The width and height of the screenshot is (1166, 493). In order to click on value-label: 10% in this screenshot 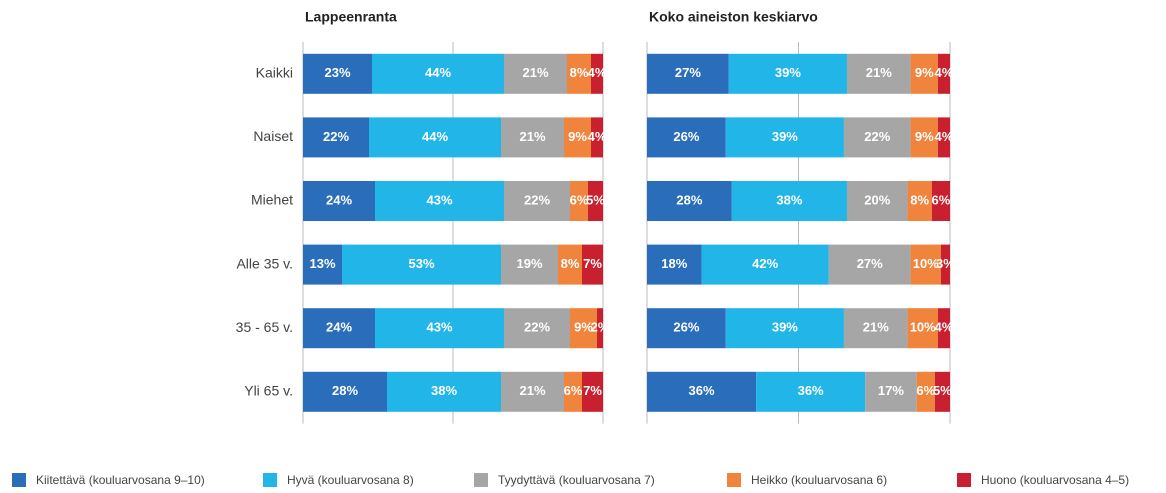, I will do `click(926, 263)`.